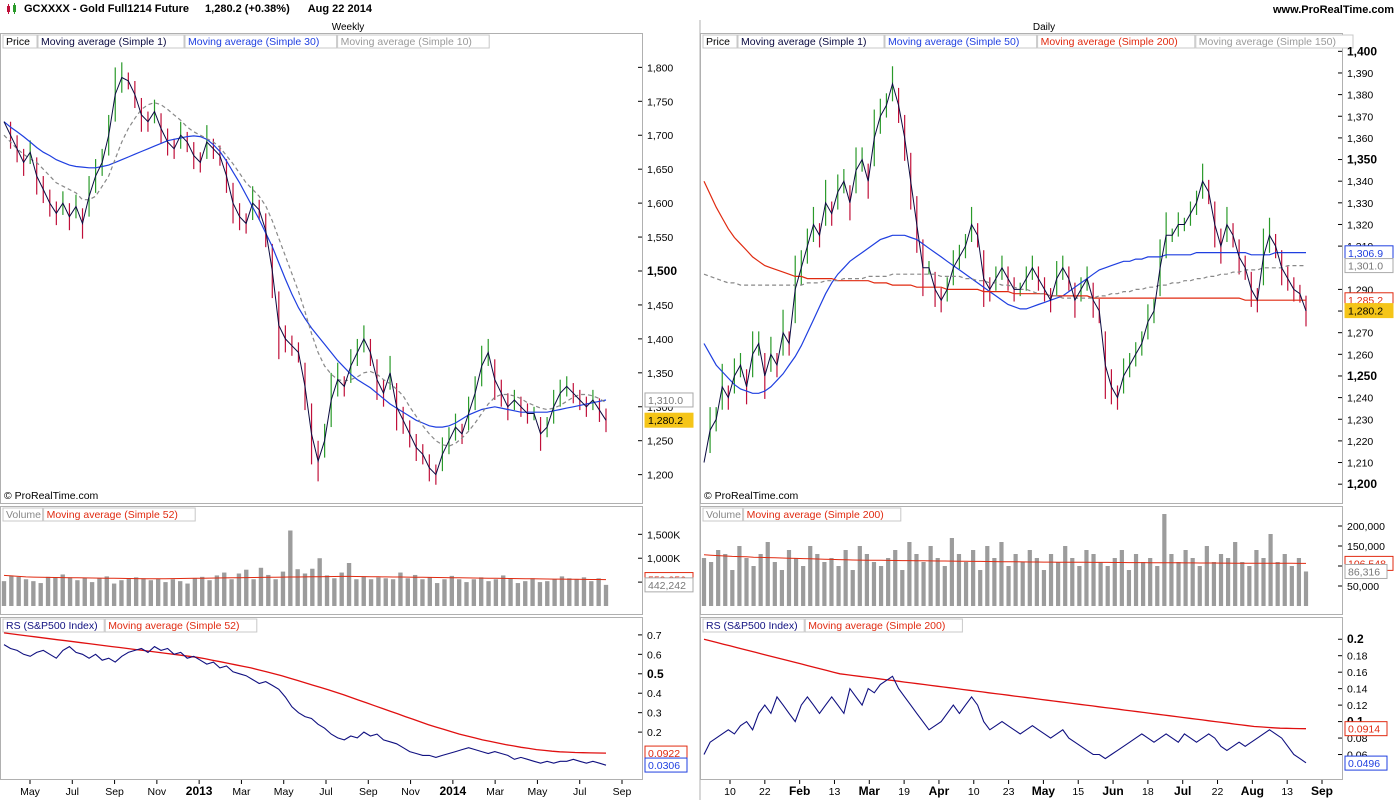  I want to click on daily-price-xtick-label: 13, so click(1287, 792).